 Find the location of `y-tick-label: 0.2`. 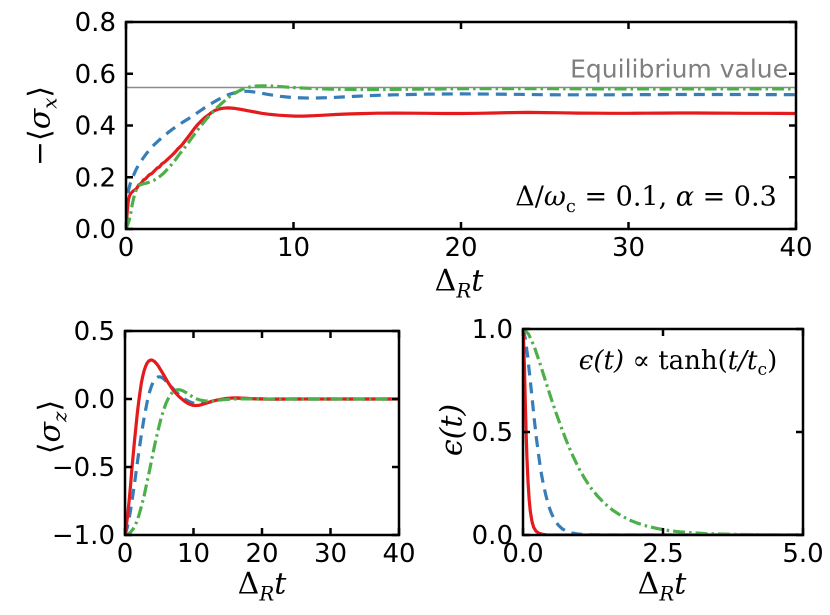

y-tick-label: 0.2 is located at coordinates (95, 178).